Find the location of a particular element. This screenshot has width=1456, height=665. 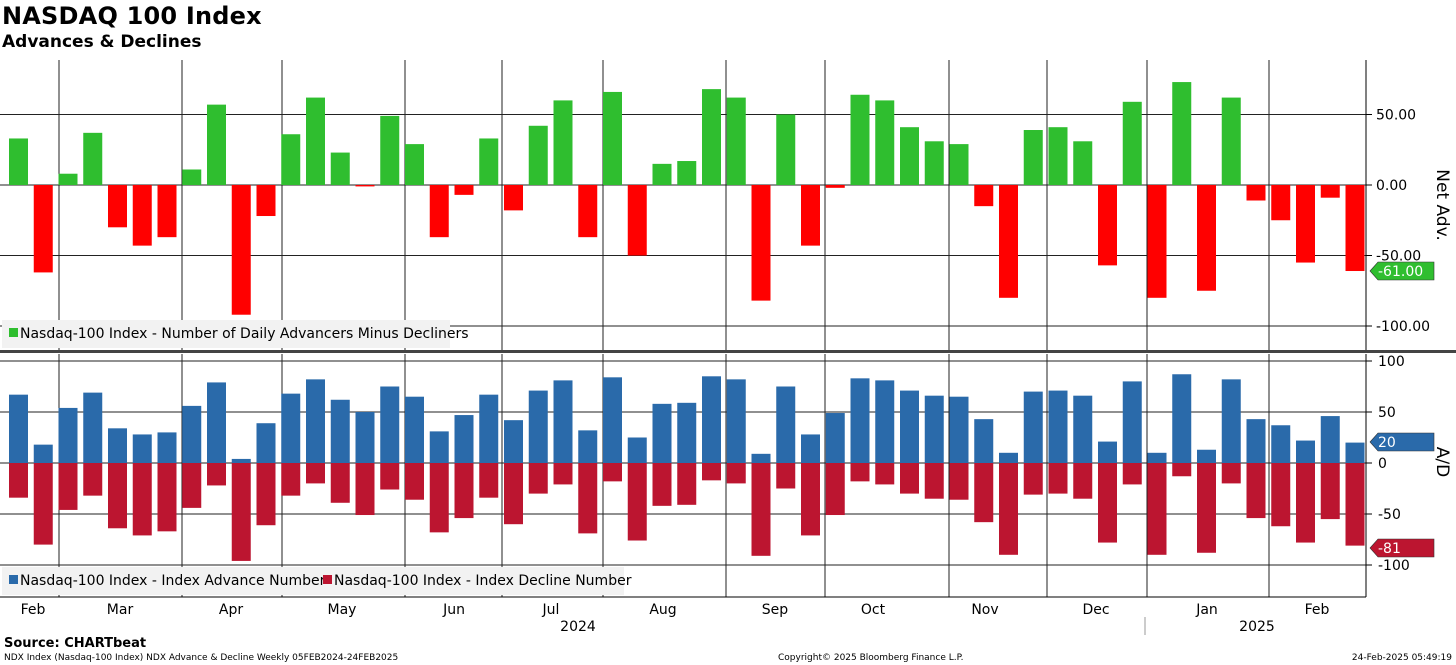

legend-label-decline: Nasdaq-100 Index - Index Decline Number is located at coordinates (483, 581).